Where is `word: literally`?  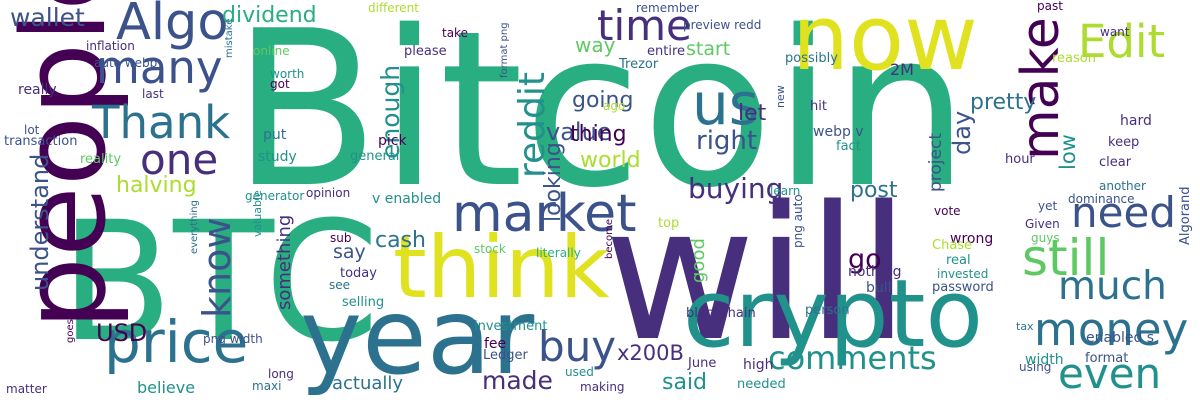
word: literally is located at coordinates (558, 253).